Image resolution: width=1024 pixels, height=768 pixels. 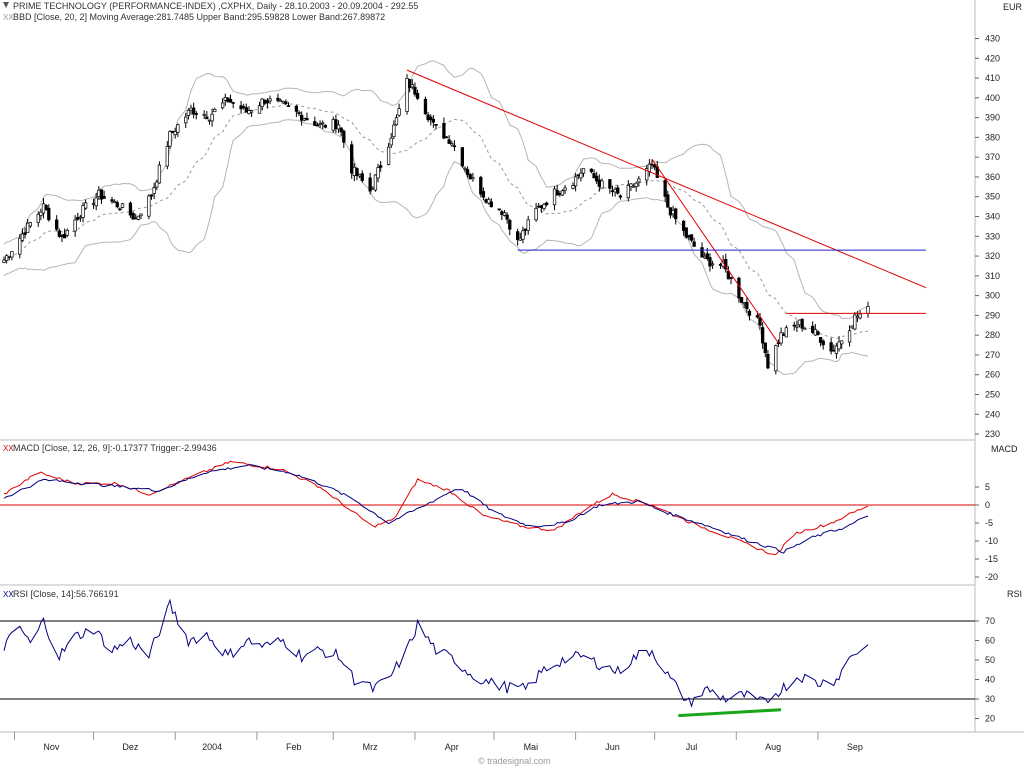 What do you see at coordinates (992, 256) in the screenshot?
I see `price-tick-label: 320` at bounding box center [992, 256].